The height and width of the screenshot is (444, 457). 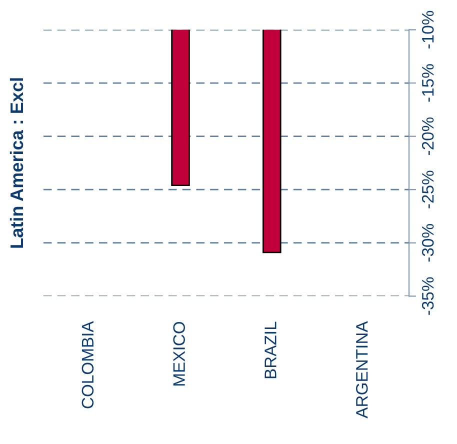 What do you see at coordinates (428, 243) in the screenshot?
I see `y-tick-label: -30%` at bounding box center [428, 243].